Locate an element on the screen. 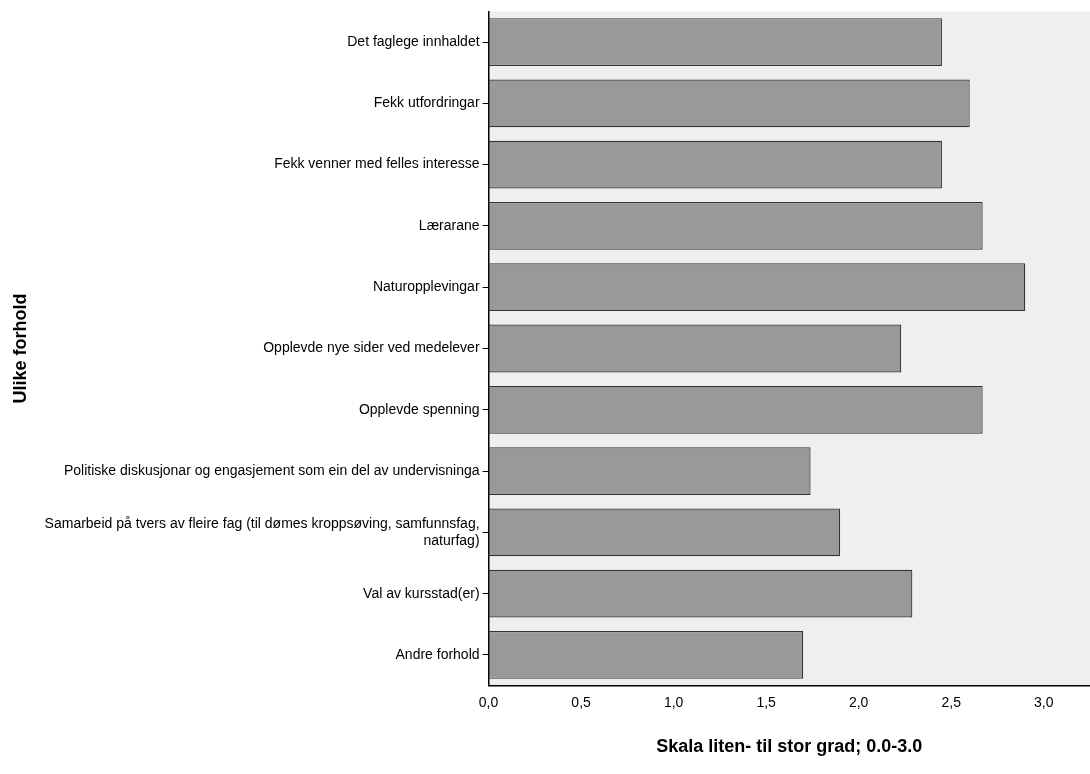  x-tick-label: 2,5 is located at coordinates (951, 701).